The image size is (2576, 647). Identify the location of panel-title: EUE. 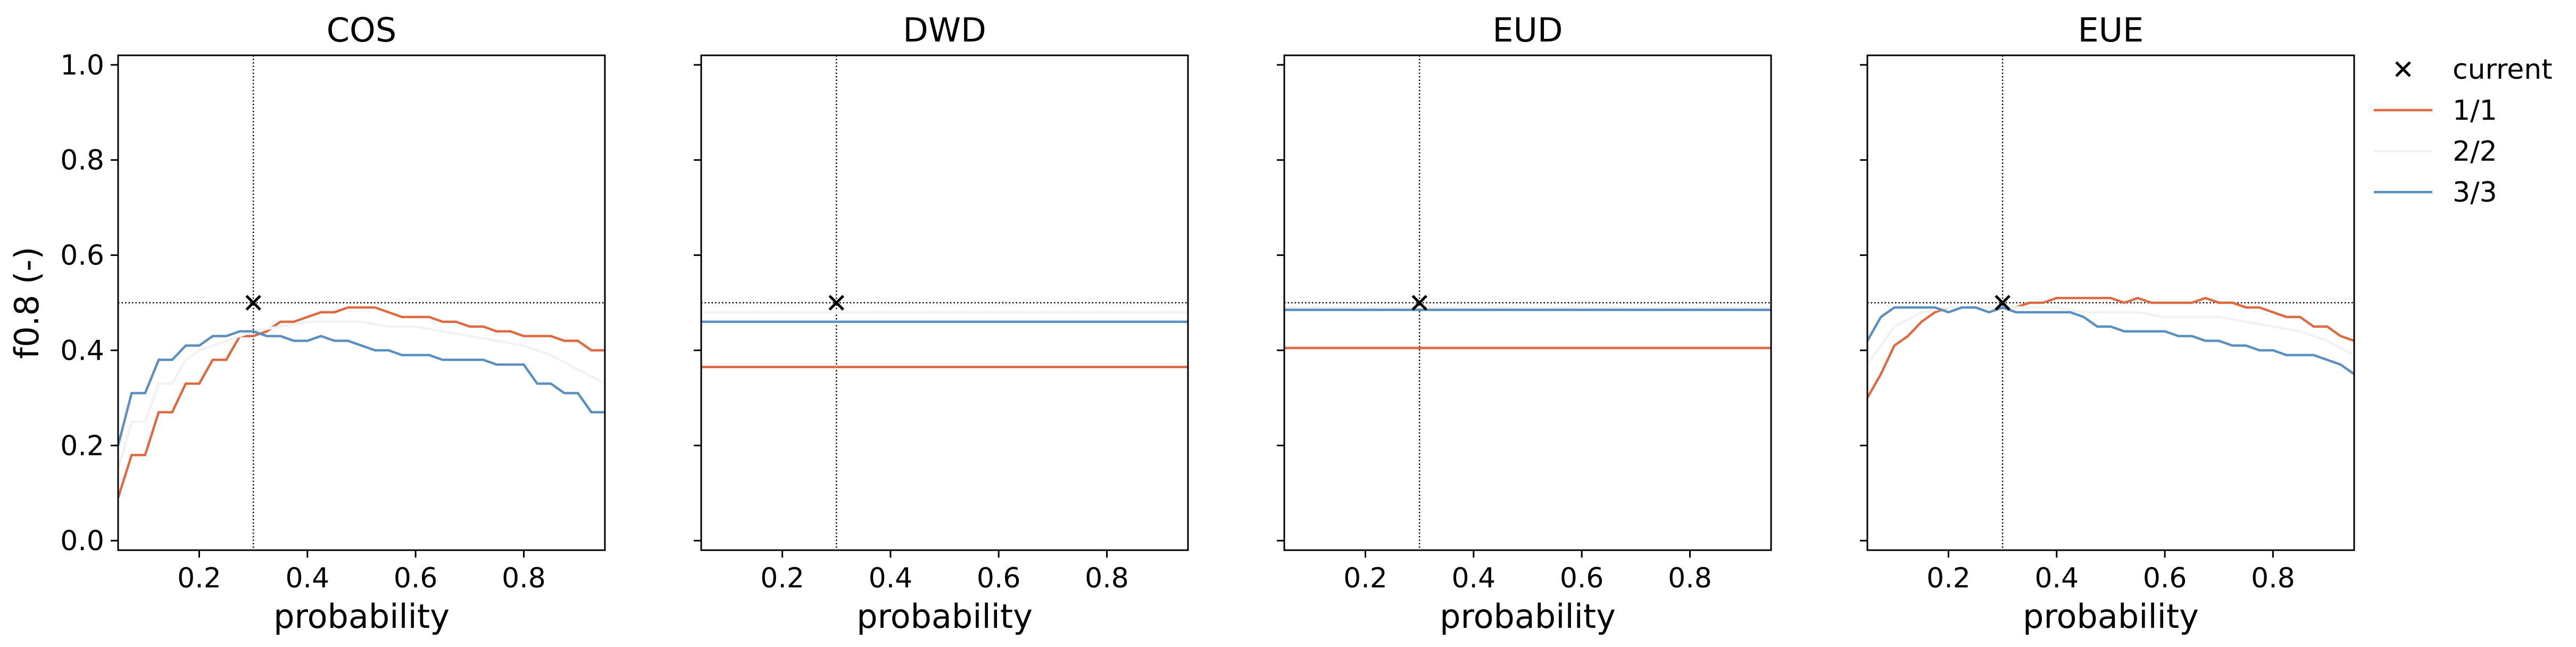
(2111, 30).